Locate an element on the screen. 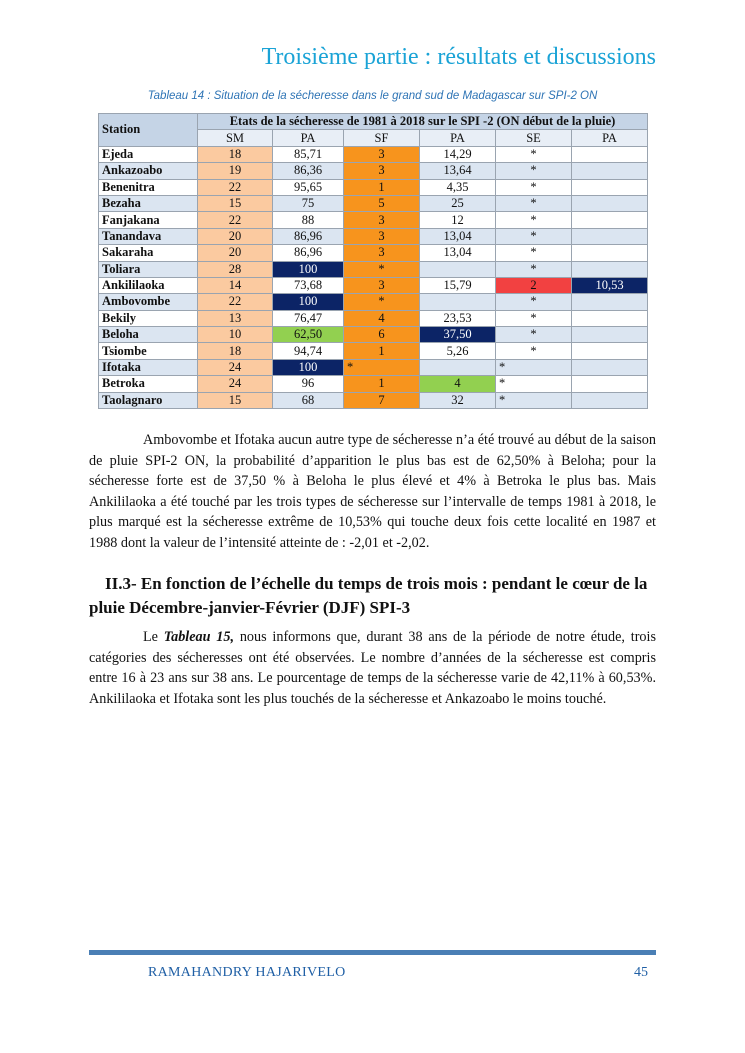 This screenshot has height=1053, width=745. sm-cell: 14 is located at coordinates (235, 285).